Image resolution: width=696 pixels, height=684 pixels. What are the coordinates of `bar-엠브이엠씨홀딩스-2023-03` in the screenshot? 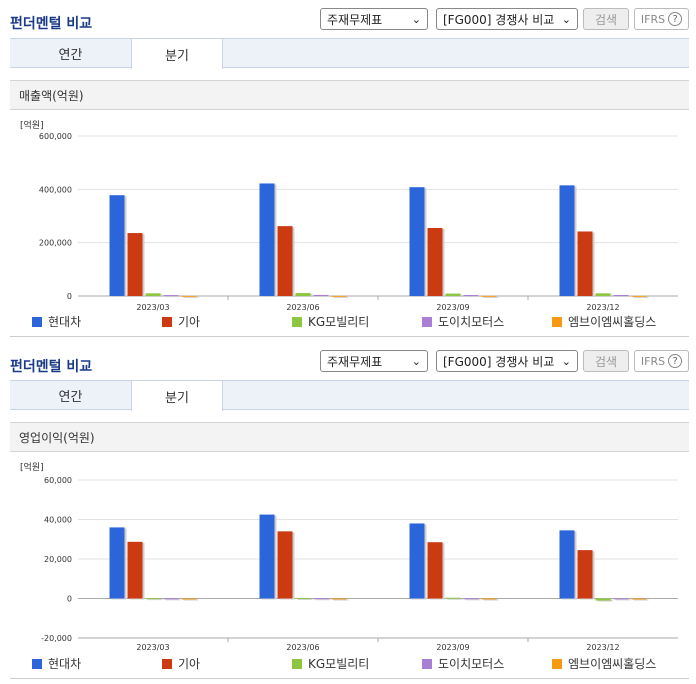 It's located at (189, 599).